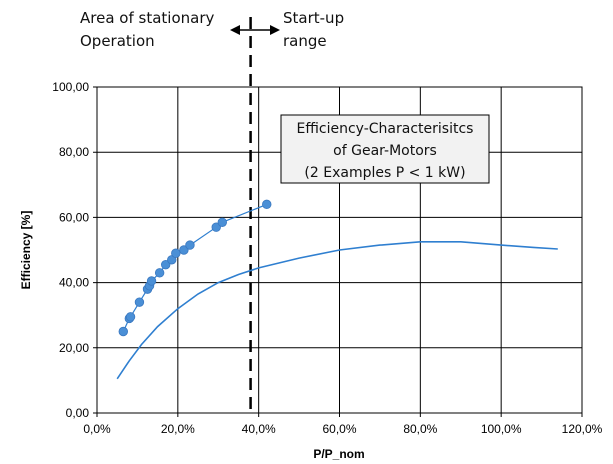 The image size is (613, 464). I want to click on annotation-box-line2: of Gear-Motors, so click(385, 151).